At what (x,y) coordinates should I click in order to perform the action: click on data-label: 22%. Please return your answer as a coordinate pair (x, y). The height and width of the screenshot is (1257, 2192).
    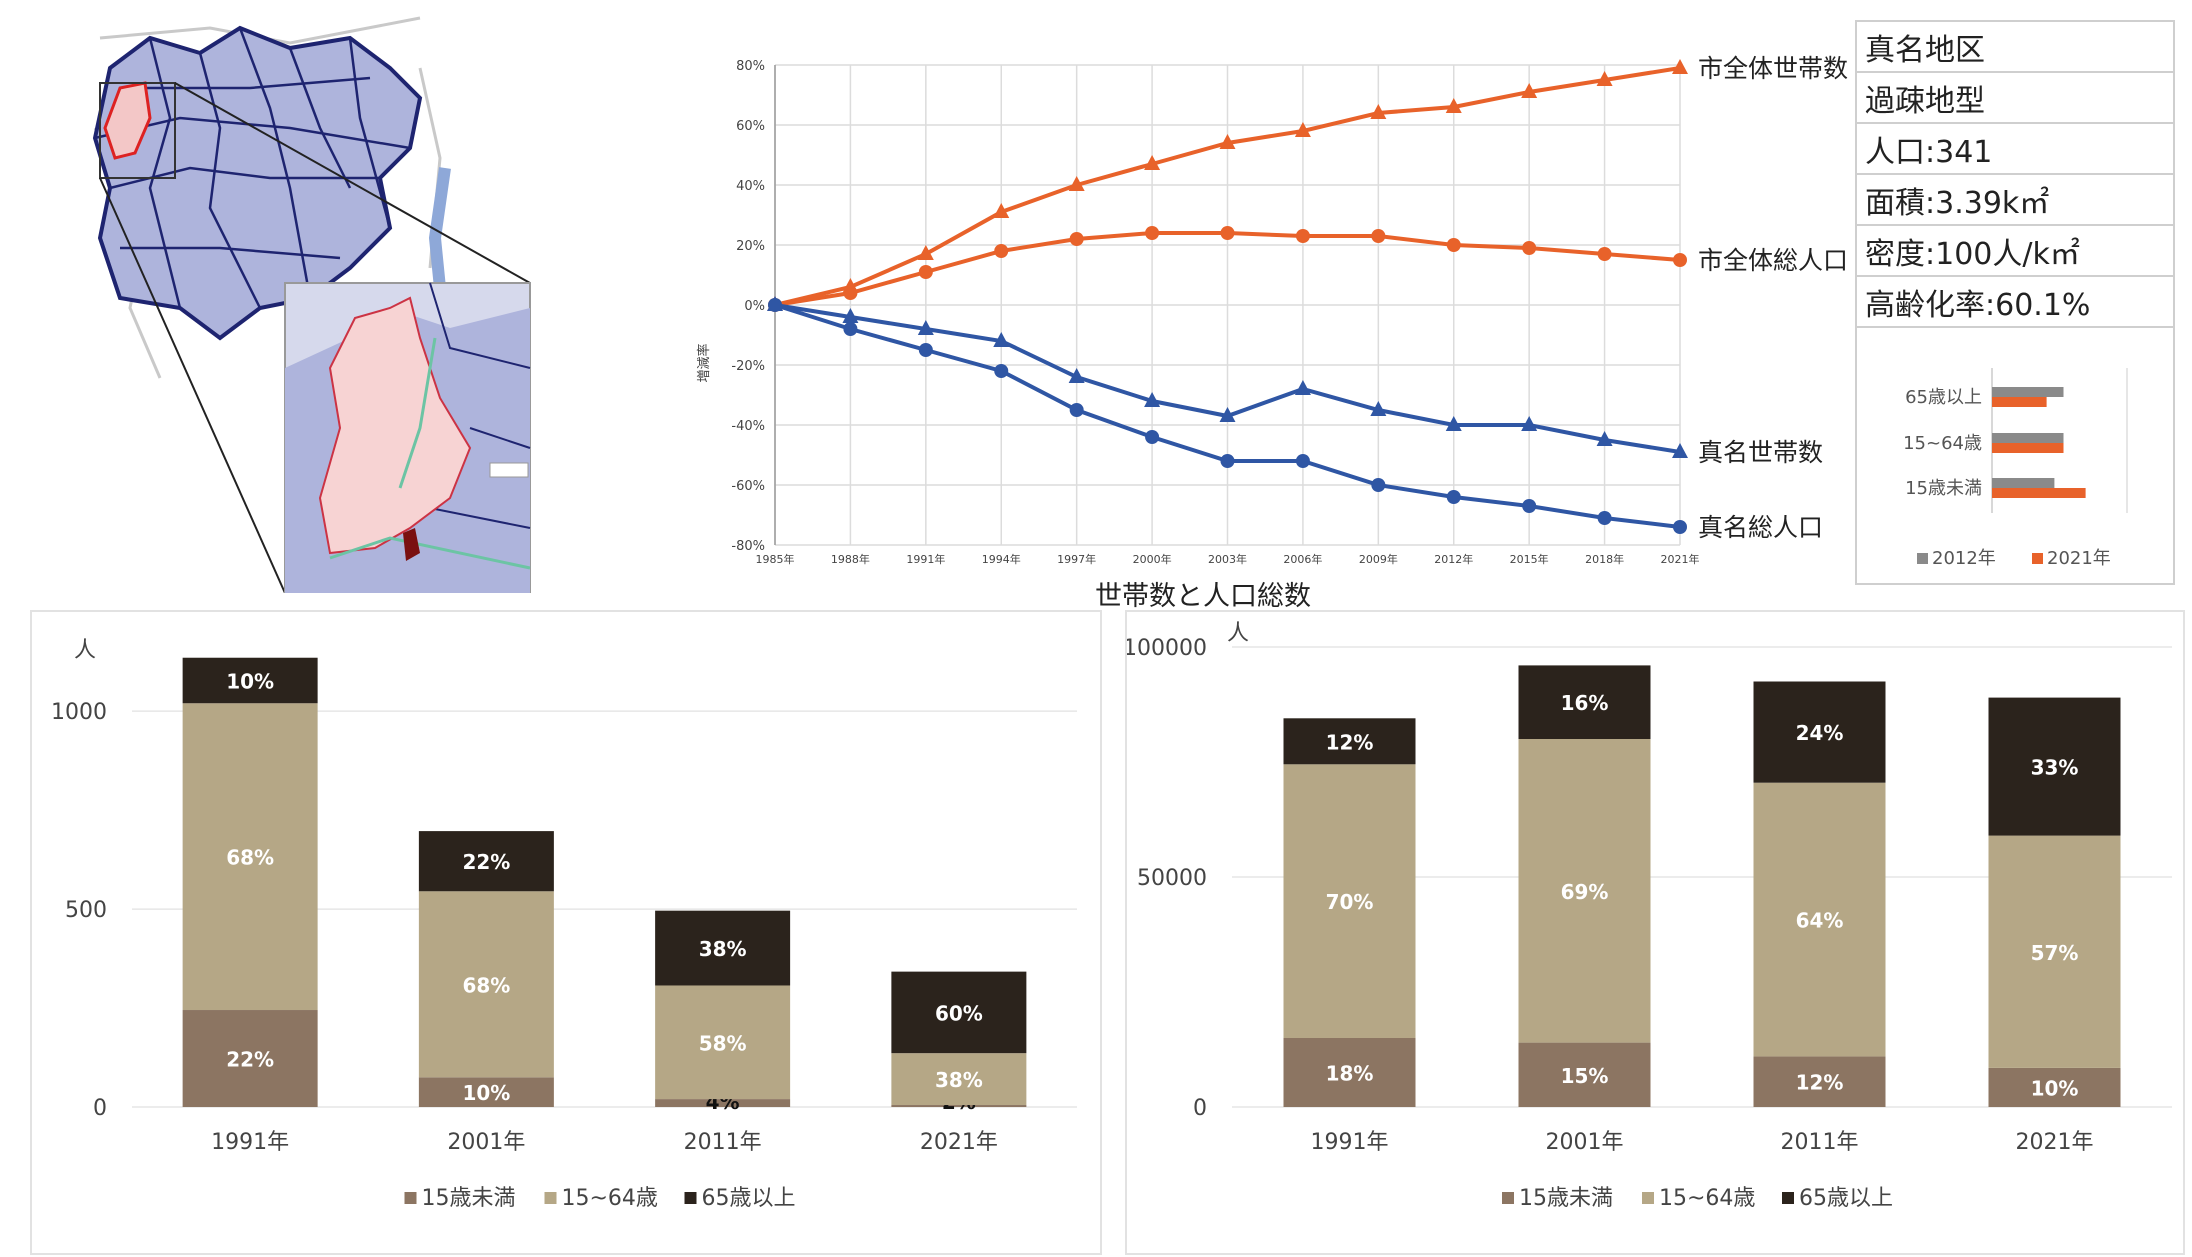
    Looking at the image, I should click on (486, 862).